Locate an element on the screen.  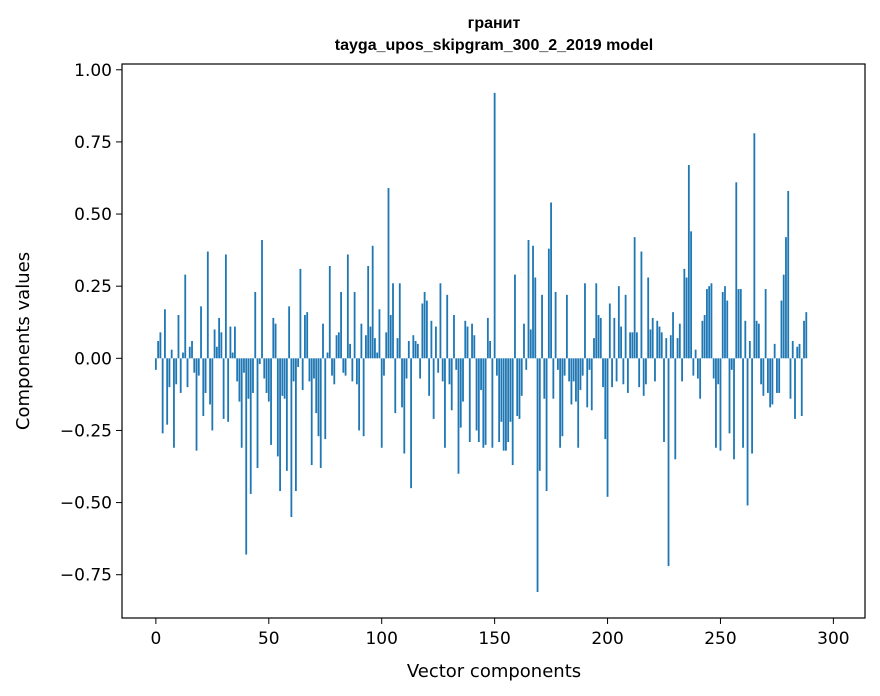
x-axis-ticks: 0 50 100 150 200 250 300 is located at coordinates (500, 633).